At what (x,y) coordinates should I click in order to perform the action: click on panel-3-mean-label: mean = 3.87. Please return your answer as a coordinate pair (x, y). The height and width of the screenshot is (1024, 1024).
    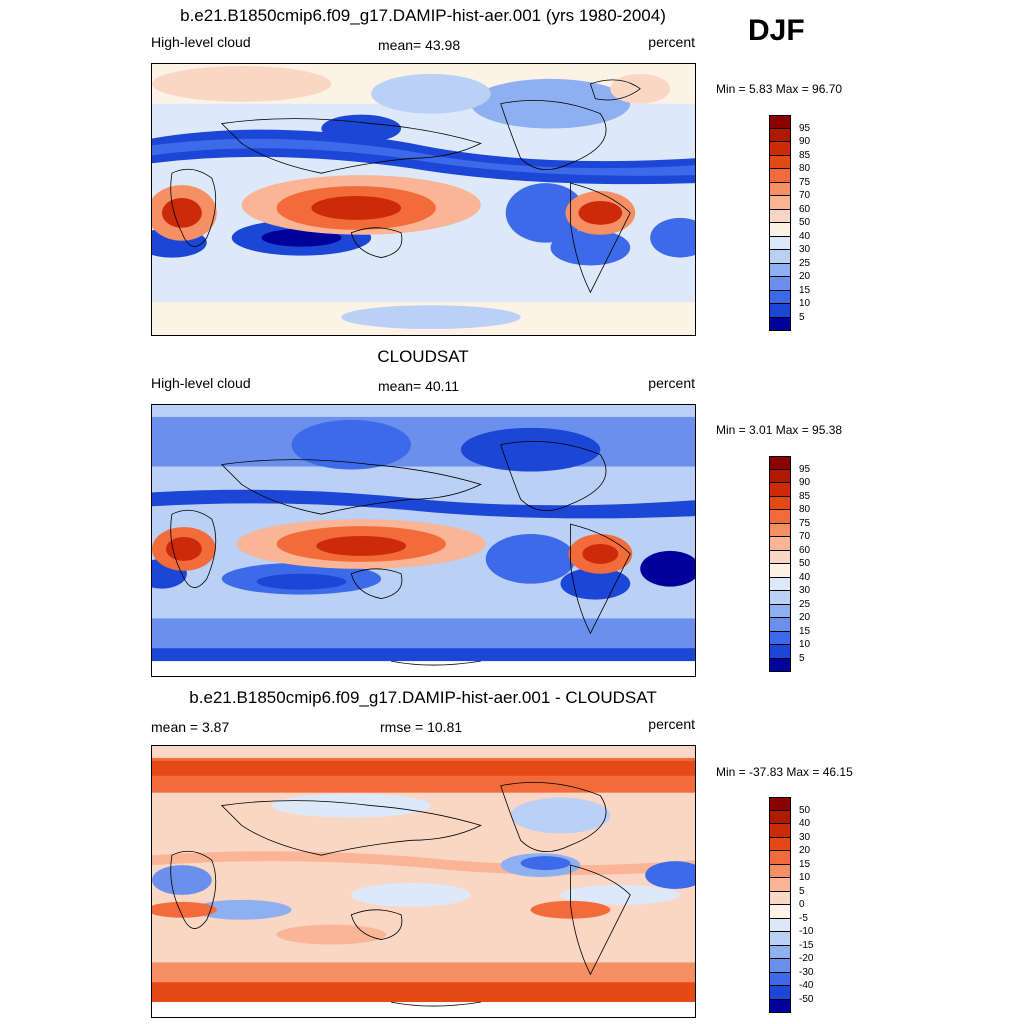
    Looking at the image, I should click on (190, 727).